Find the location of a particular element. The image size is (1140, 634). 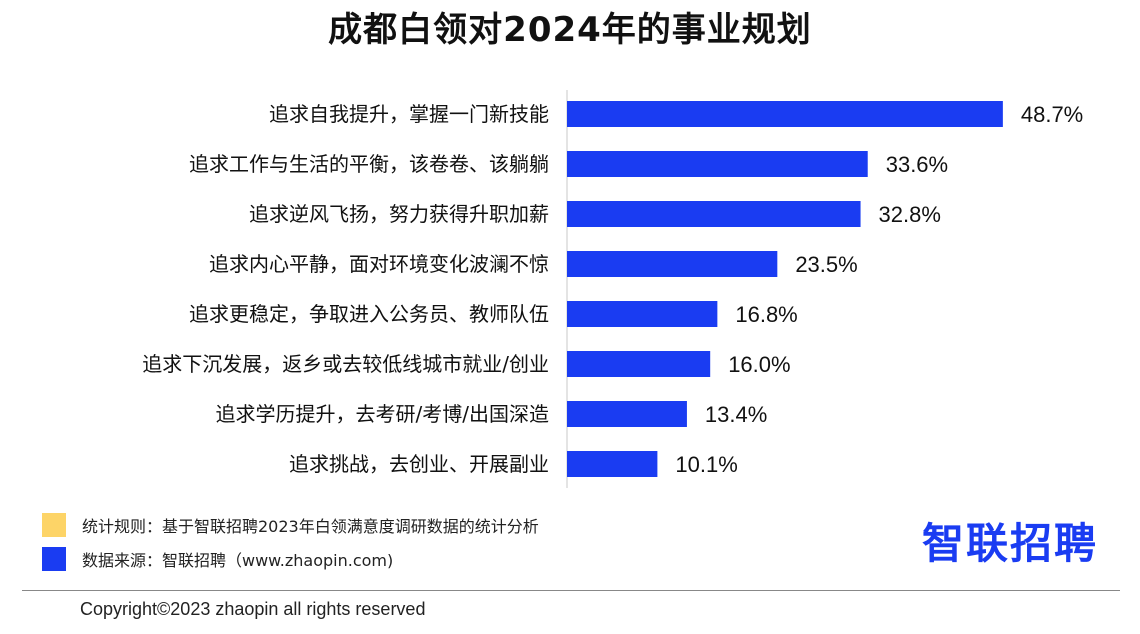

category-label: 追求学历提升，去考研/考博/出国深造 is located at coordinates (382, 414).